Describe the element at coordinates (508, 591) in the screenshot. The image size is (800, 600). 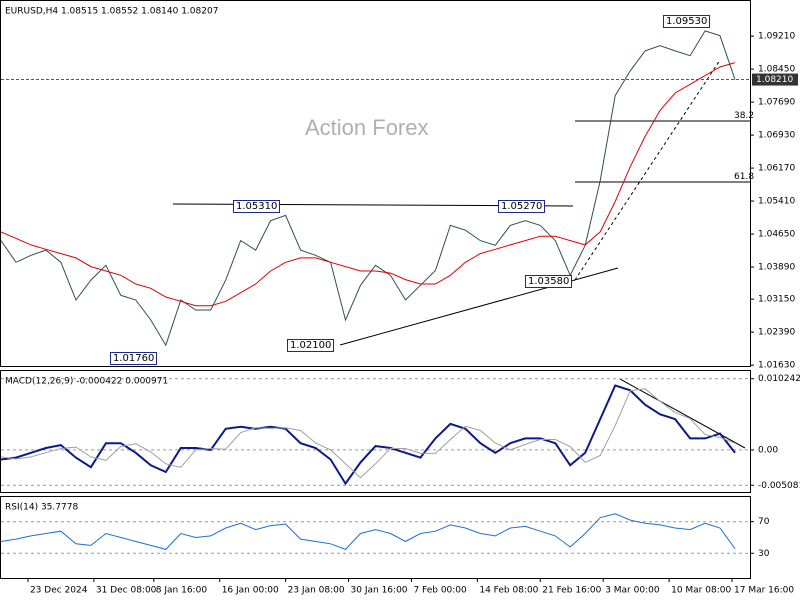
I see `x-tick-label: 14 Feb 08:00` at that location.